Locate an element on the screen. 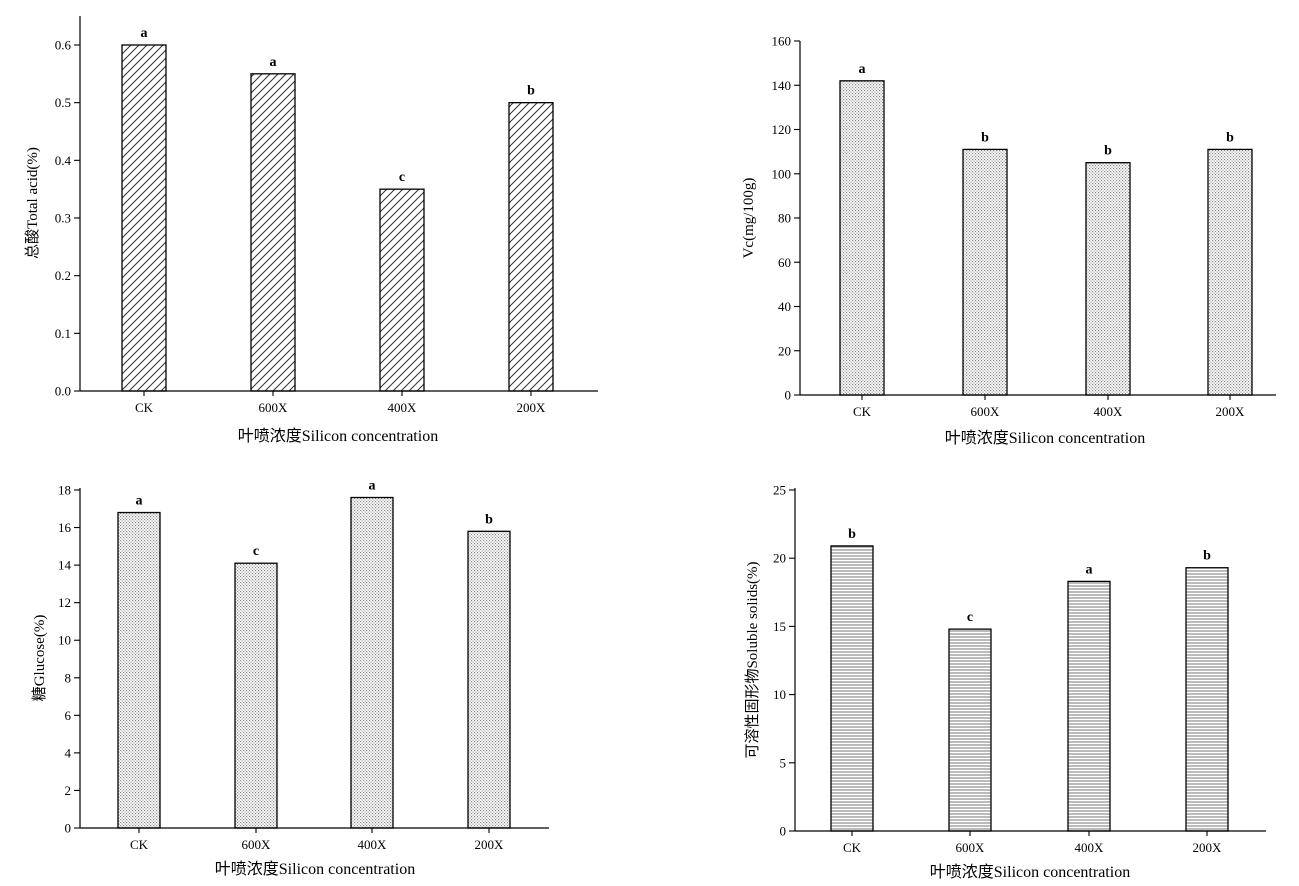 The width and height of the screenshot is (1299, 886). y-tick-label: 120 is located at coordinates (782, 129).